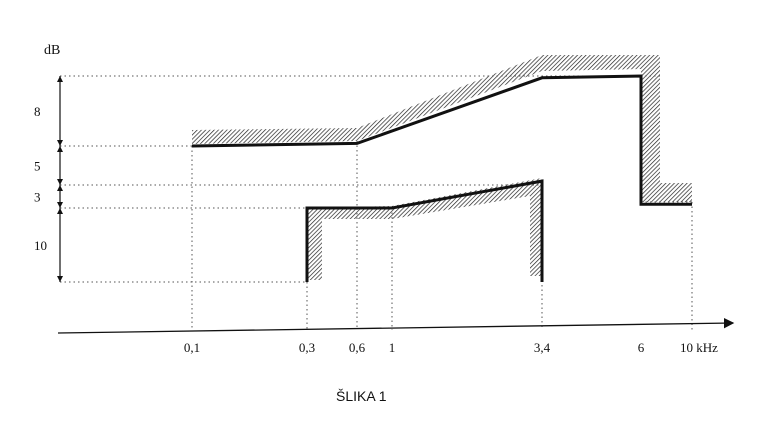 The height and width of the screenshot is (429, 772). What do you see at coordinates (699, 347) in the screenshot?
I see `x-tick-label: 10 kHz` at bounding box center [699, 347].